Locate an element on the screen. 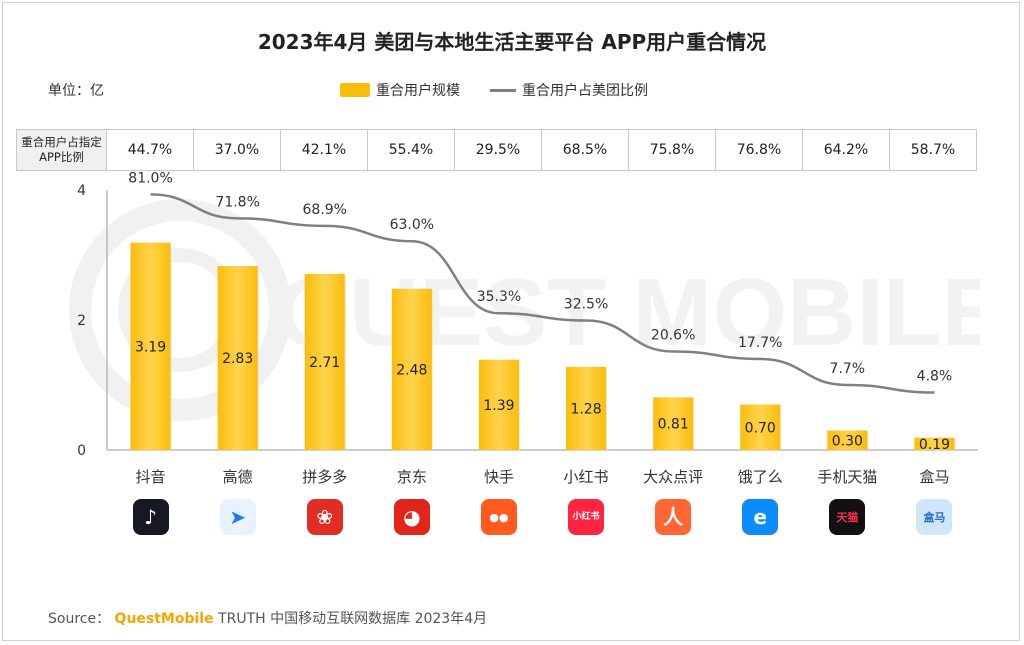 This screenshot has width=1024, height=645. dianping-icon: 人 is located at coordinates (673, 517).